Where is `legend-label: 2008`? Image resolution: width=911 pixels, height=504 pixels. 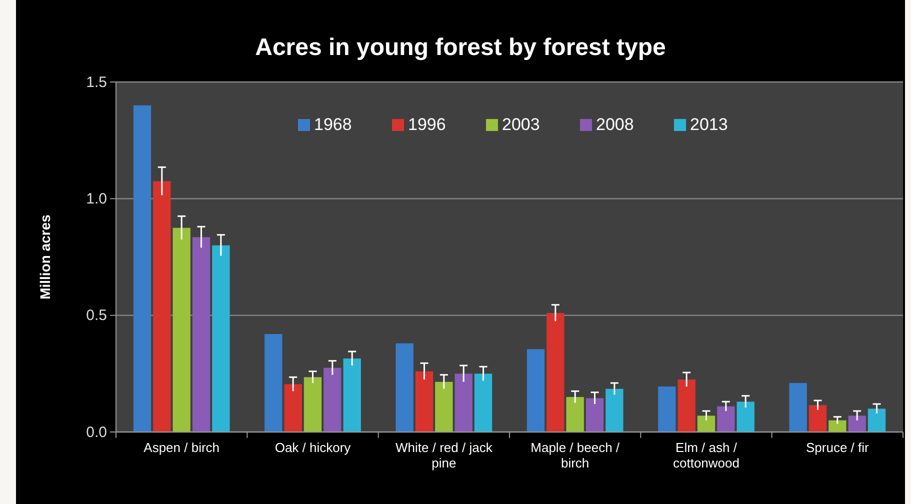
legend-label: 2008 is located at coordinates (615, 124).